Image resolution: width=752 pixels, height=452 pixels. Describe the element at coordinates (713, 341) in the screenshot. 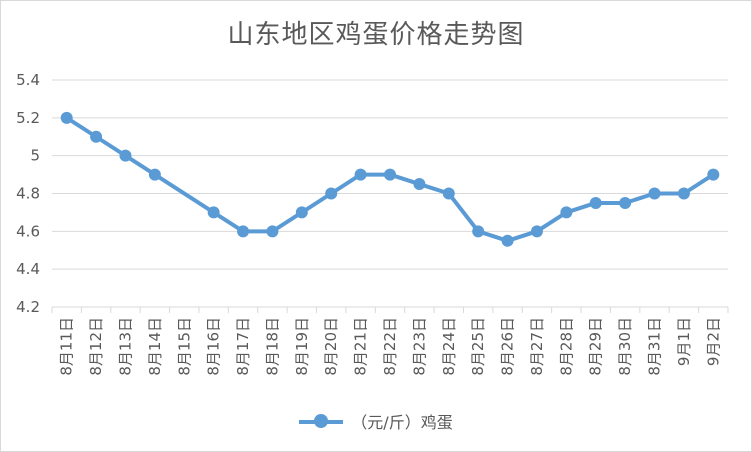

I see `x-tick-label: 9月2日` at that location.